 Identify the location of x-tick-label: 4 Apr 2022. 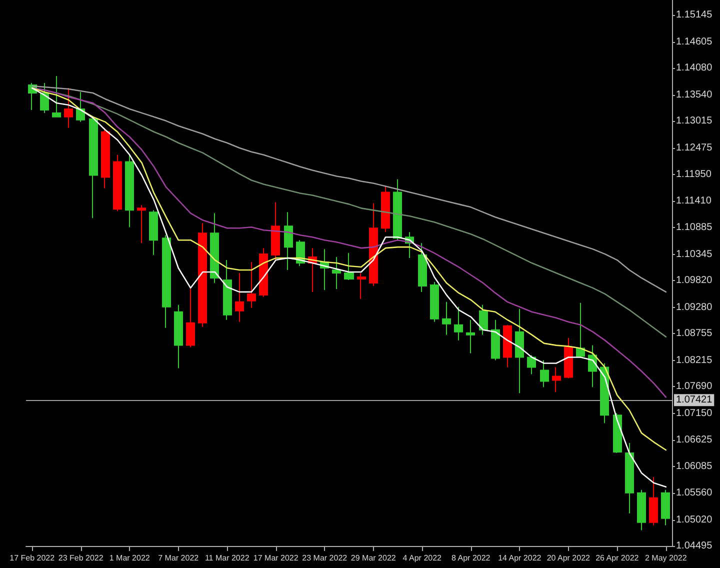
(422, 558).